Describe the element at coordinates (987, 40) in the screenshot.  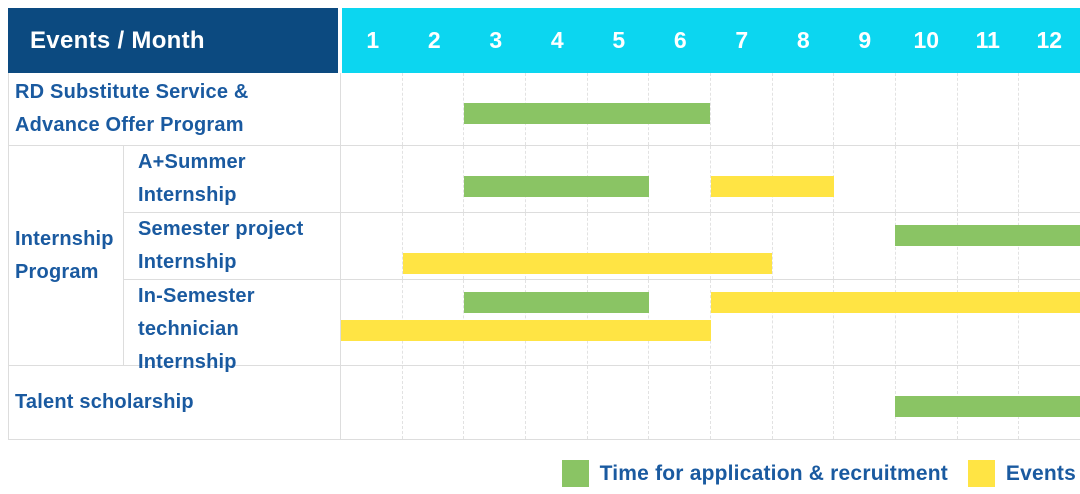
I see `month-header-11: 11` at that location.